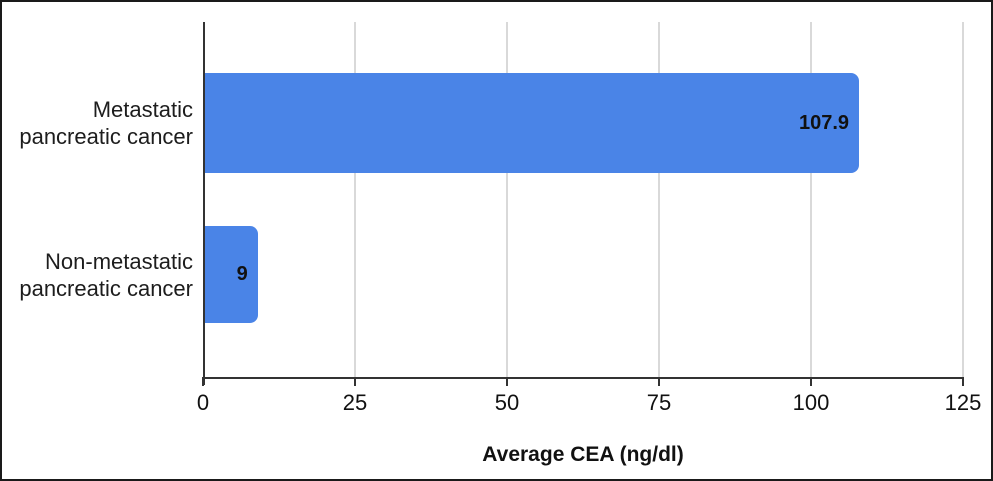  I want to click on category-label-non-metastatic: Non-metastatic pancreatic cancer, so click(100, 274).